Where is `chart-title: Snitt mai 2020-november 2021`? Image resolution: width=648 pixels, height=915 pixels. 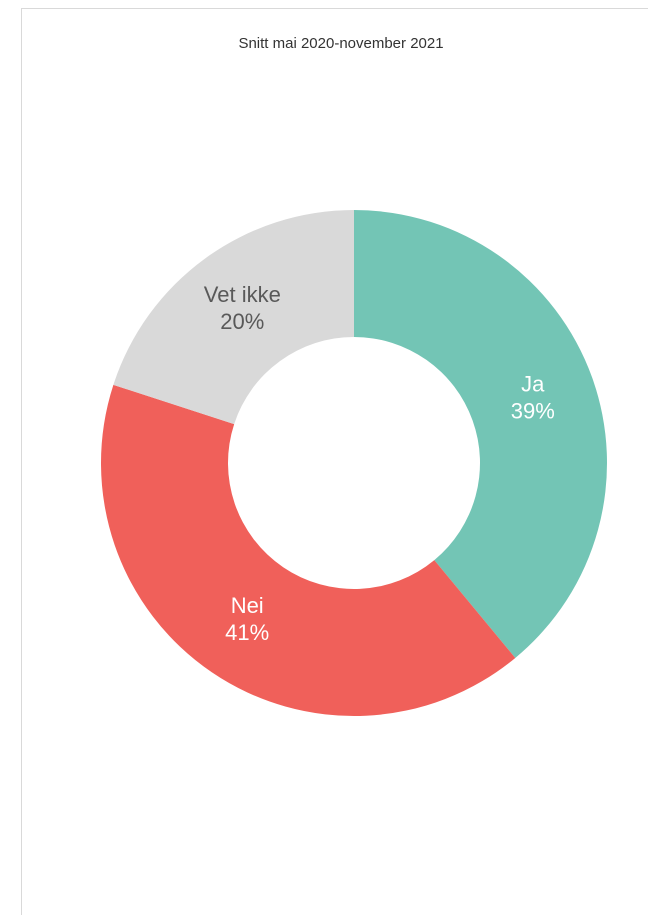
chart-title: Snitt mai 2020-november 2021 is located at coordinates (340, 43).